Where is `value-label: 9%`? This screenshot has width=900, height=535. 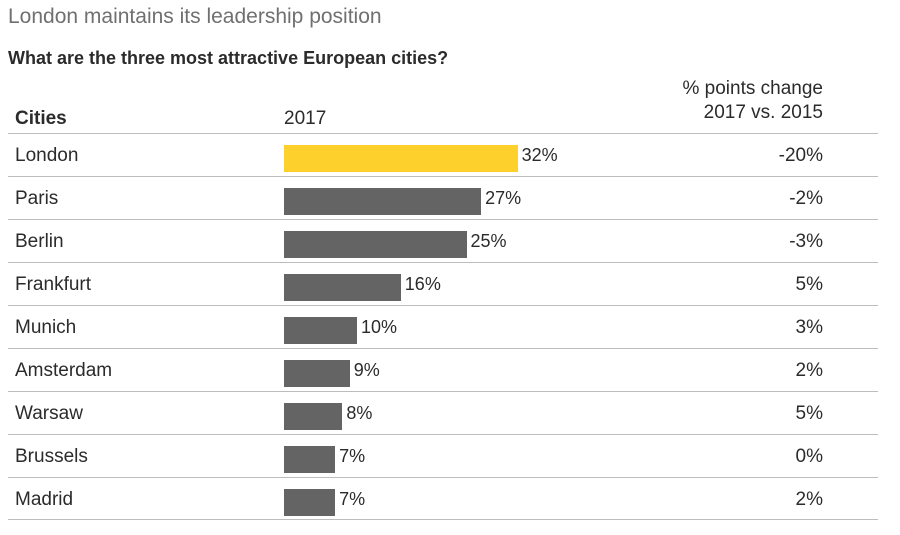
value-label: 9% is located at coordinates (366, 370).